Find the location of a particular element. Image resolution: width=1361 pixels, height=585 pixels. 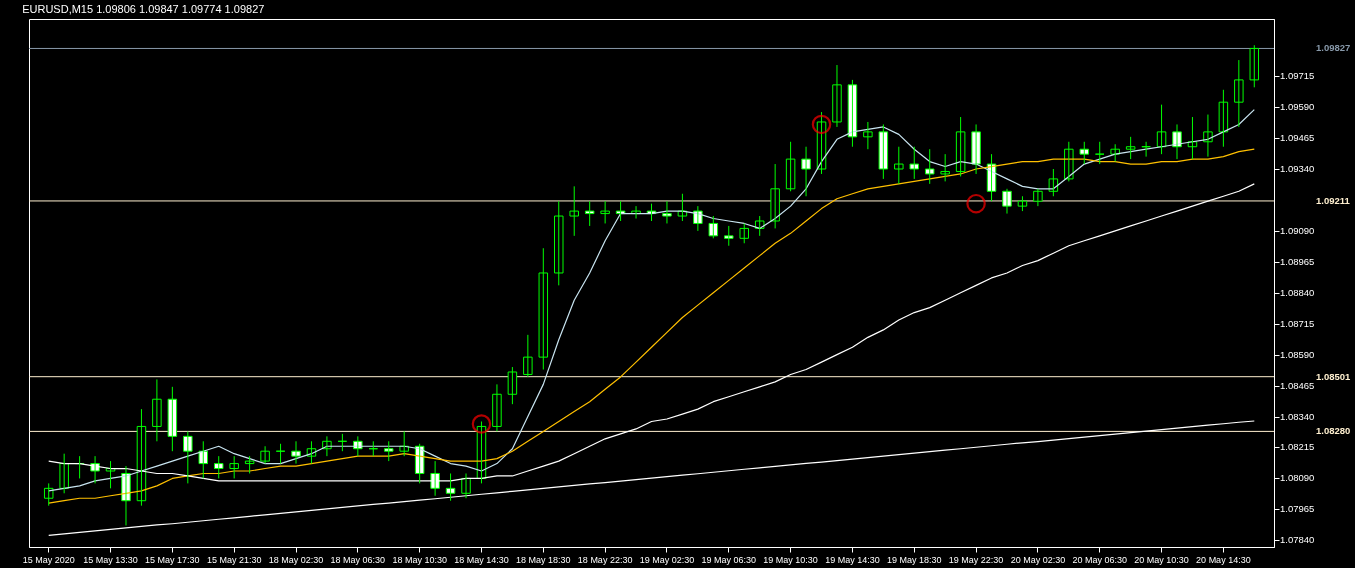

x-tick-label: 15 May 13:30 is located at coordinates (110, 559).